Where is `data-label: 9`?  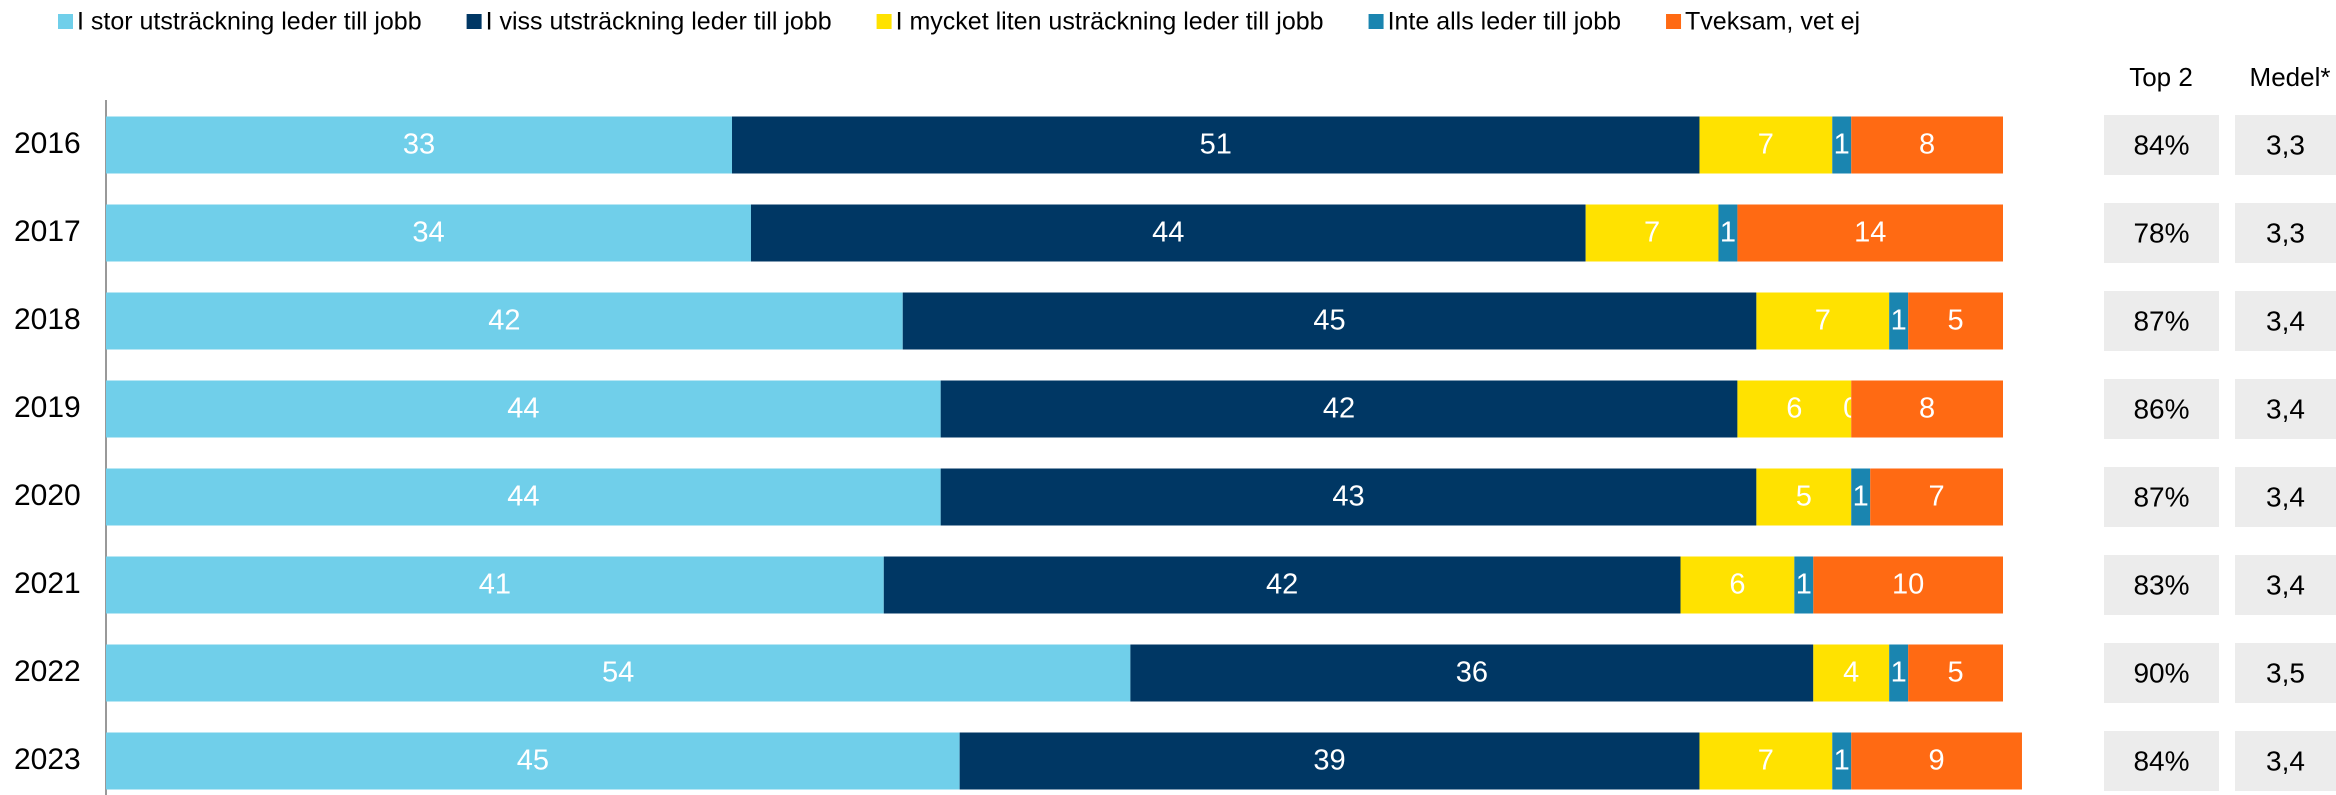
data-label: 9 is located at coordinates (1937, 761).